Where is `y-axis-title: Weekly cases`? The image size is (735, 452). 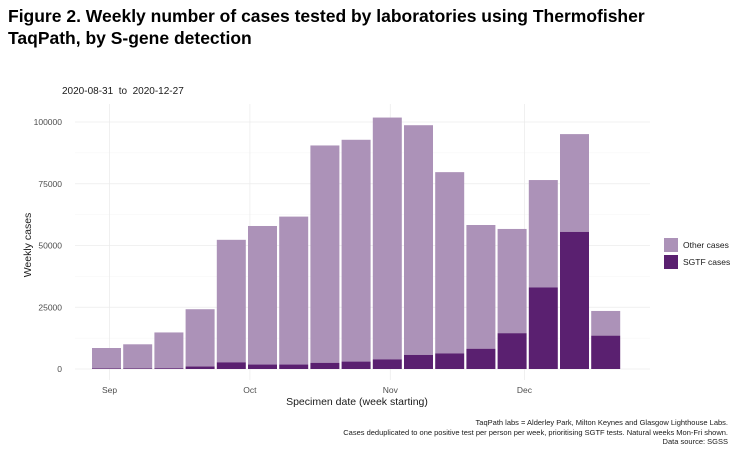 y-axis-title: Weekly cases is located at coordinates (28, 245).